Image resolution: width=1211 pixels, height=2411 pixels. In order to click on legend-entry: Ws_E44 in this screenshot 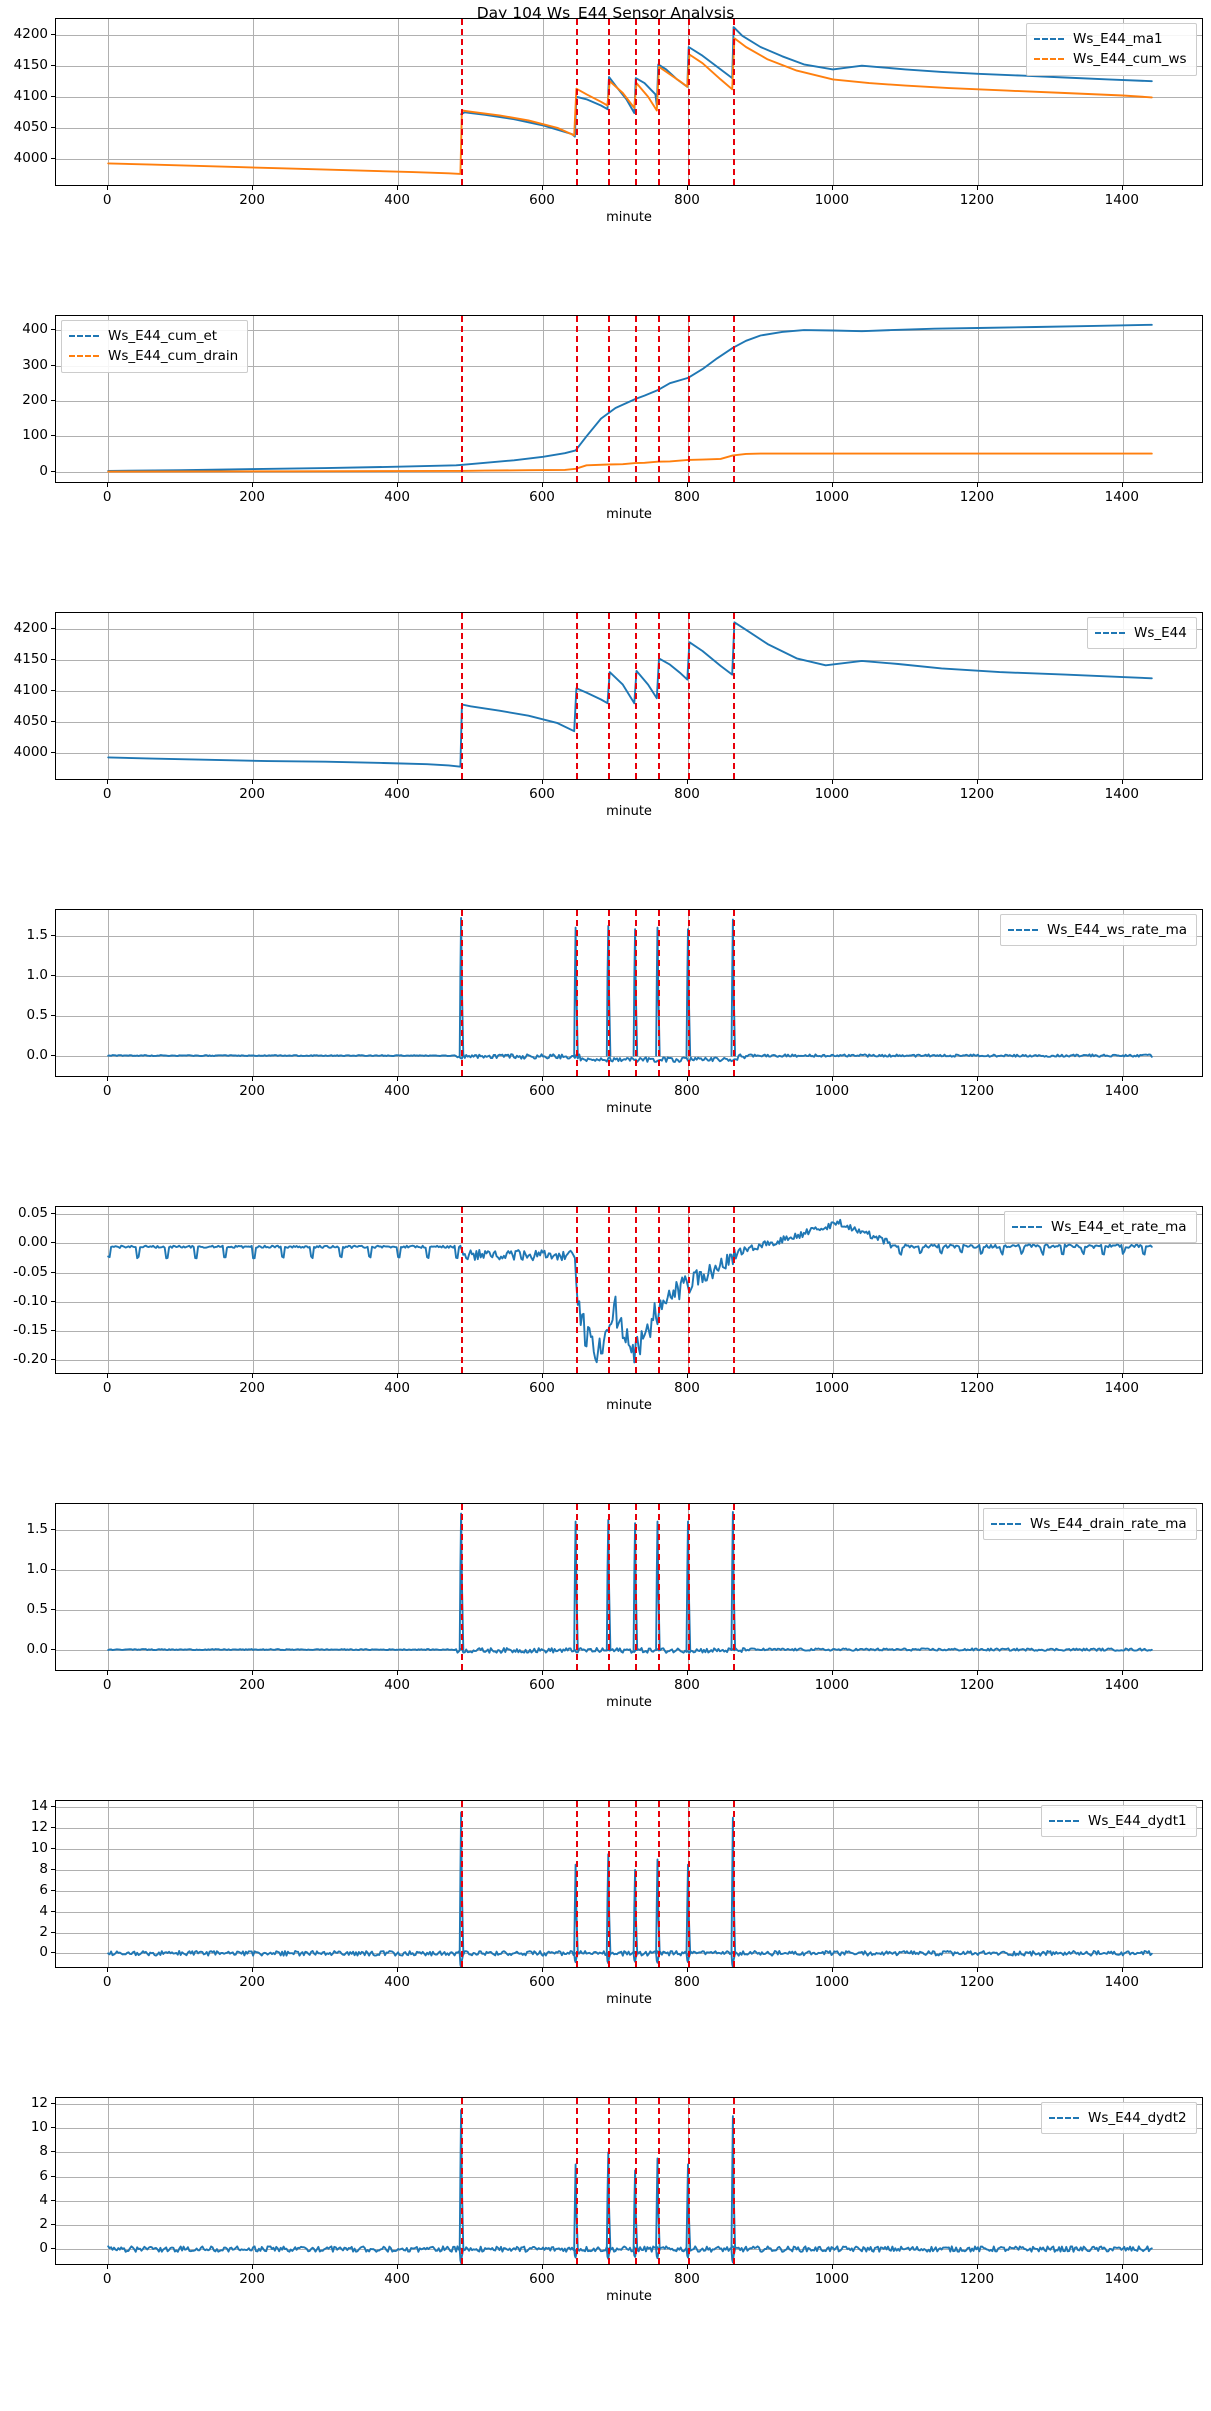, I will do `click(1141, 633)`.